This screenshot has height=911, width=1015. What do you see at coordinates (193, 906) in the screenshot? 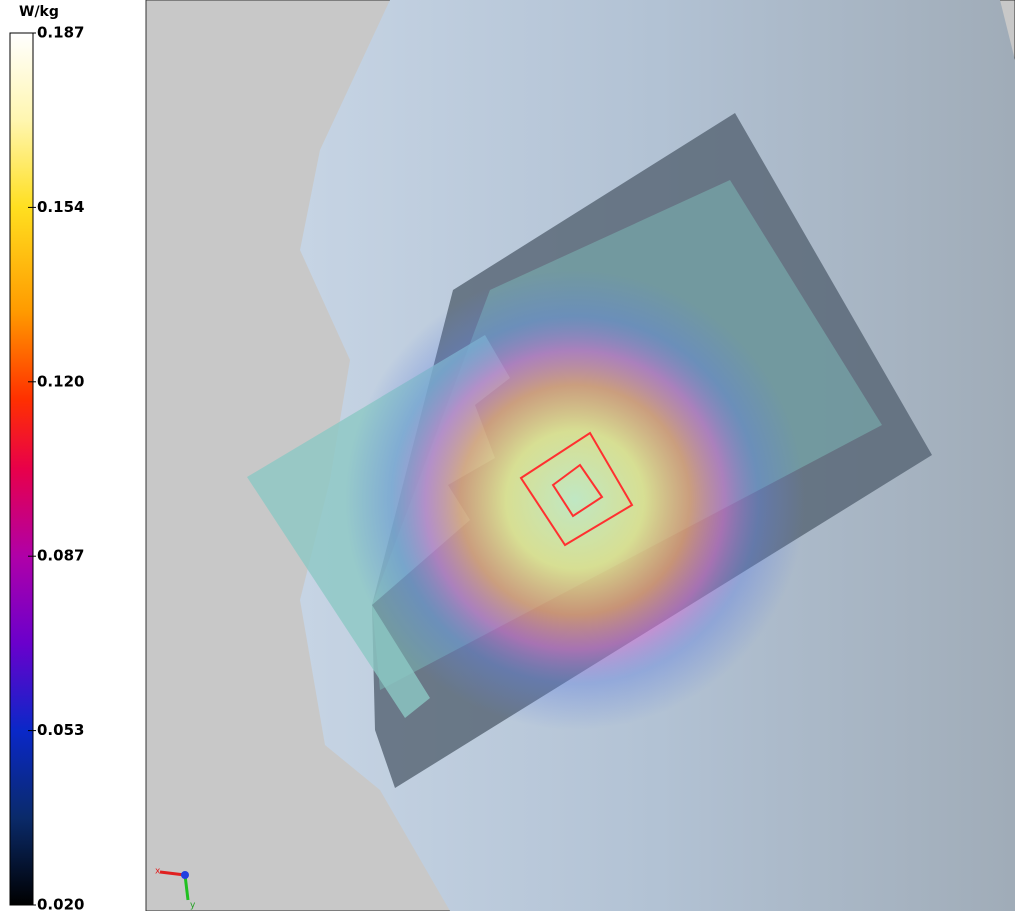
I see `y-axis-label: y` at bounding box center [193, 906].